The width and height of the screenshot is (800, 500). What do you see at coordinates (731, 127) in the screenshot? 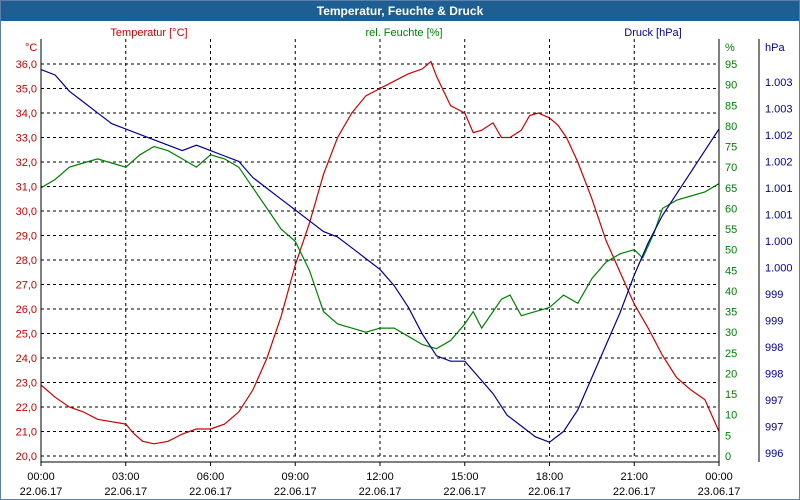
I see `humidity-tick-label: 80` at bounding box center [731, 127].